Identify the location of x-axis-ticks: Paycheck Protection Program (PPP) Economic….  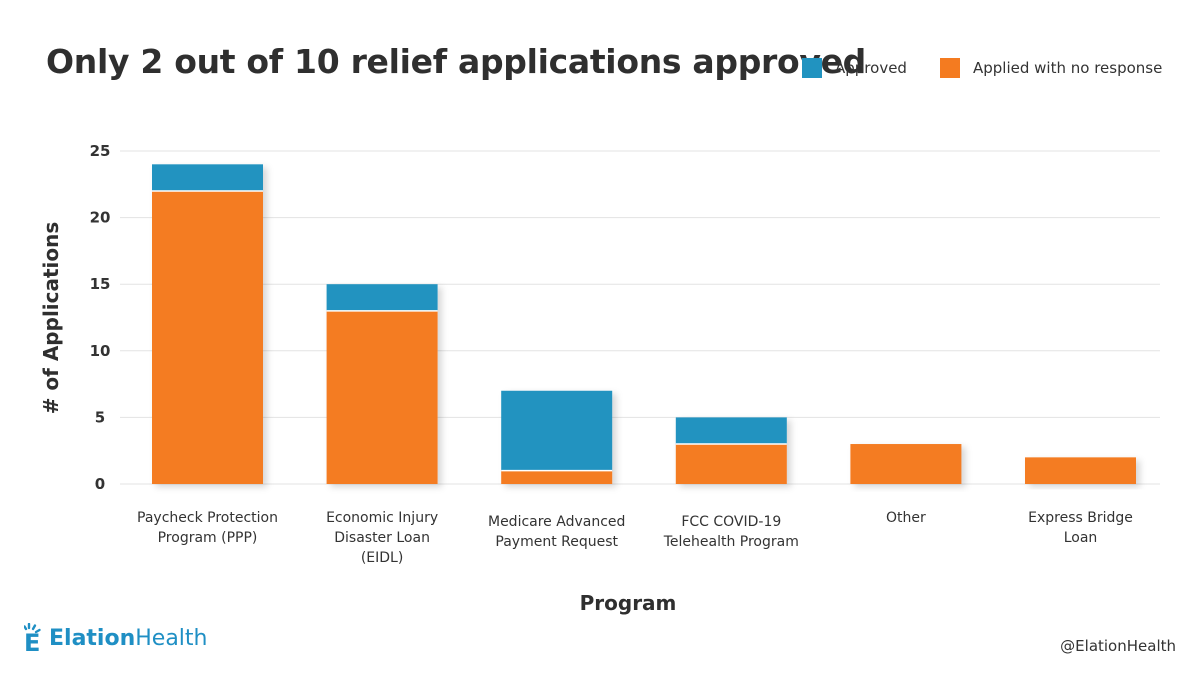
(635, 538).